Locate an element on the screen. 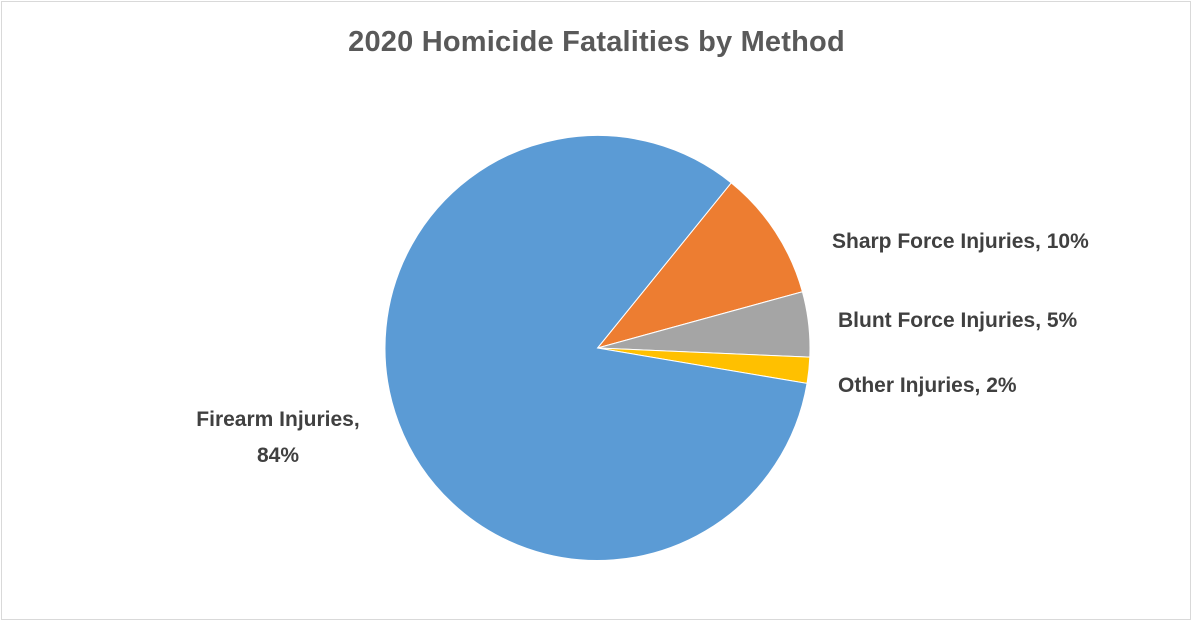 The image size is (1193, 622). data-label-other: Other Injuries, 2% is located at coordinates (927, 385).